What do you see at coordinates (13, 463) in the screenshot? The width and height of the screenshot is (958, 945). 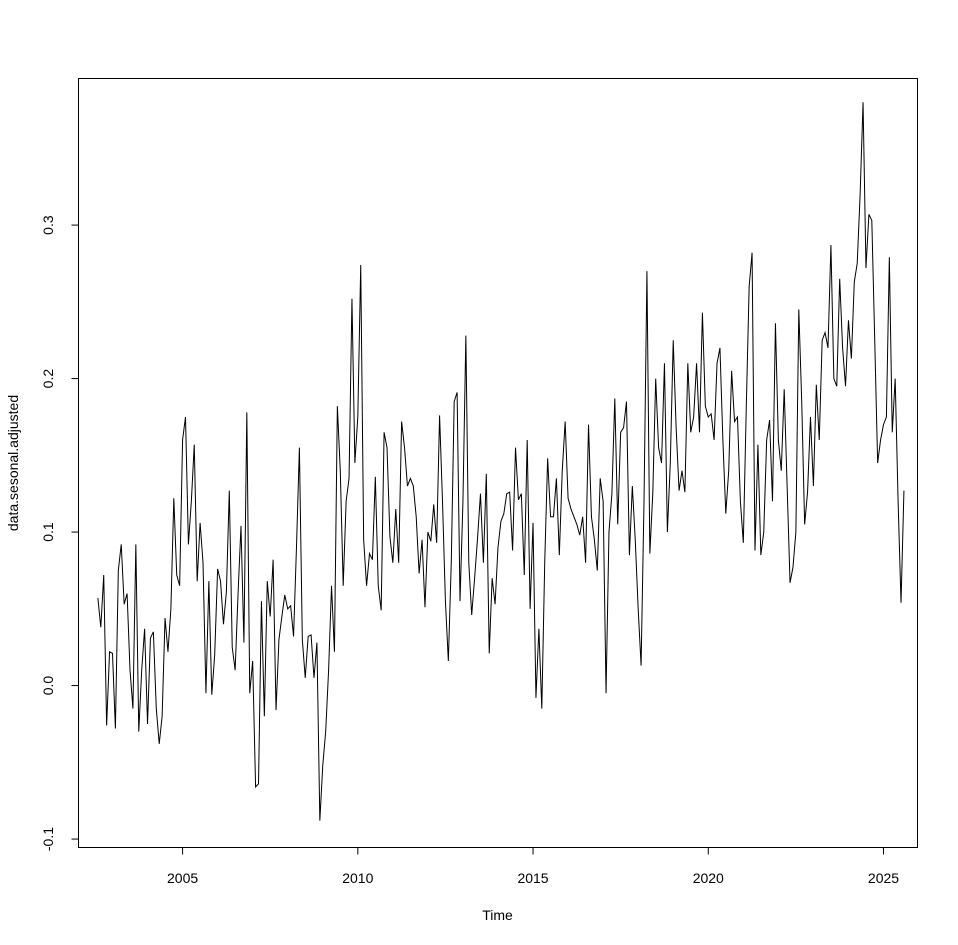 I see `y-axis-title: data.sesonal.adjusted` at bounding box center [13, 463].